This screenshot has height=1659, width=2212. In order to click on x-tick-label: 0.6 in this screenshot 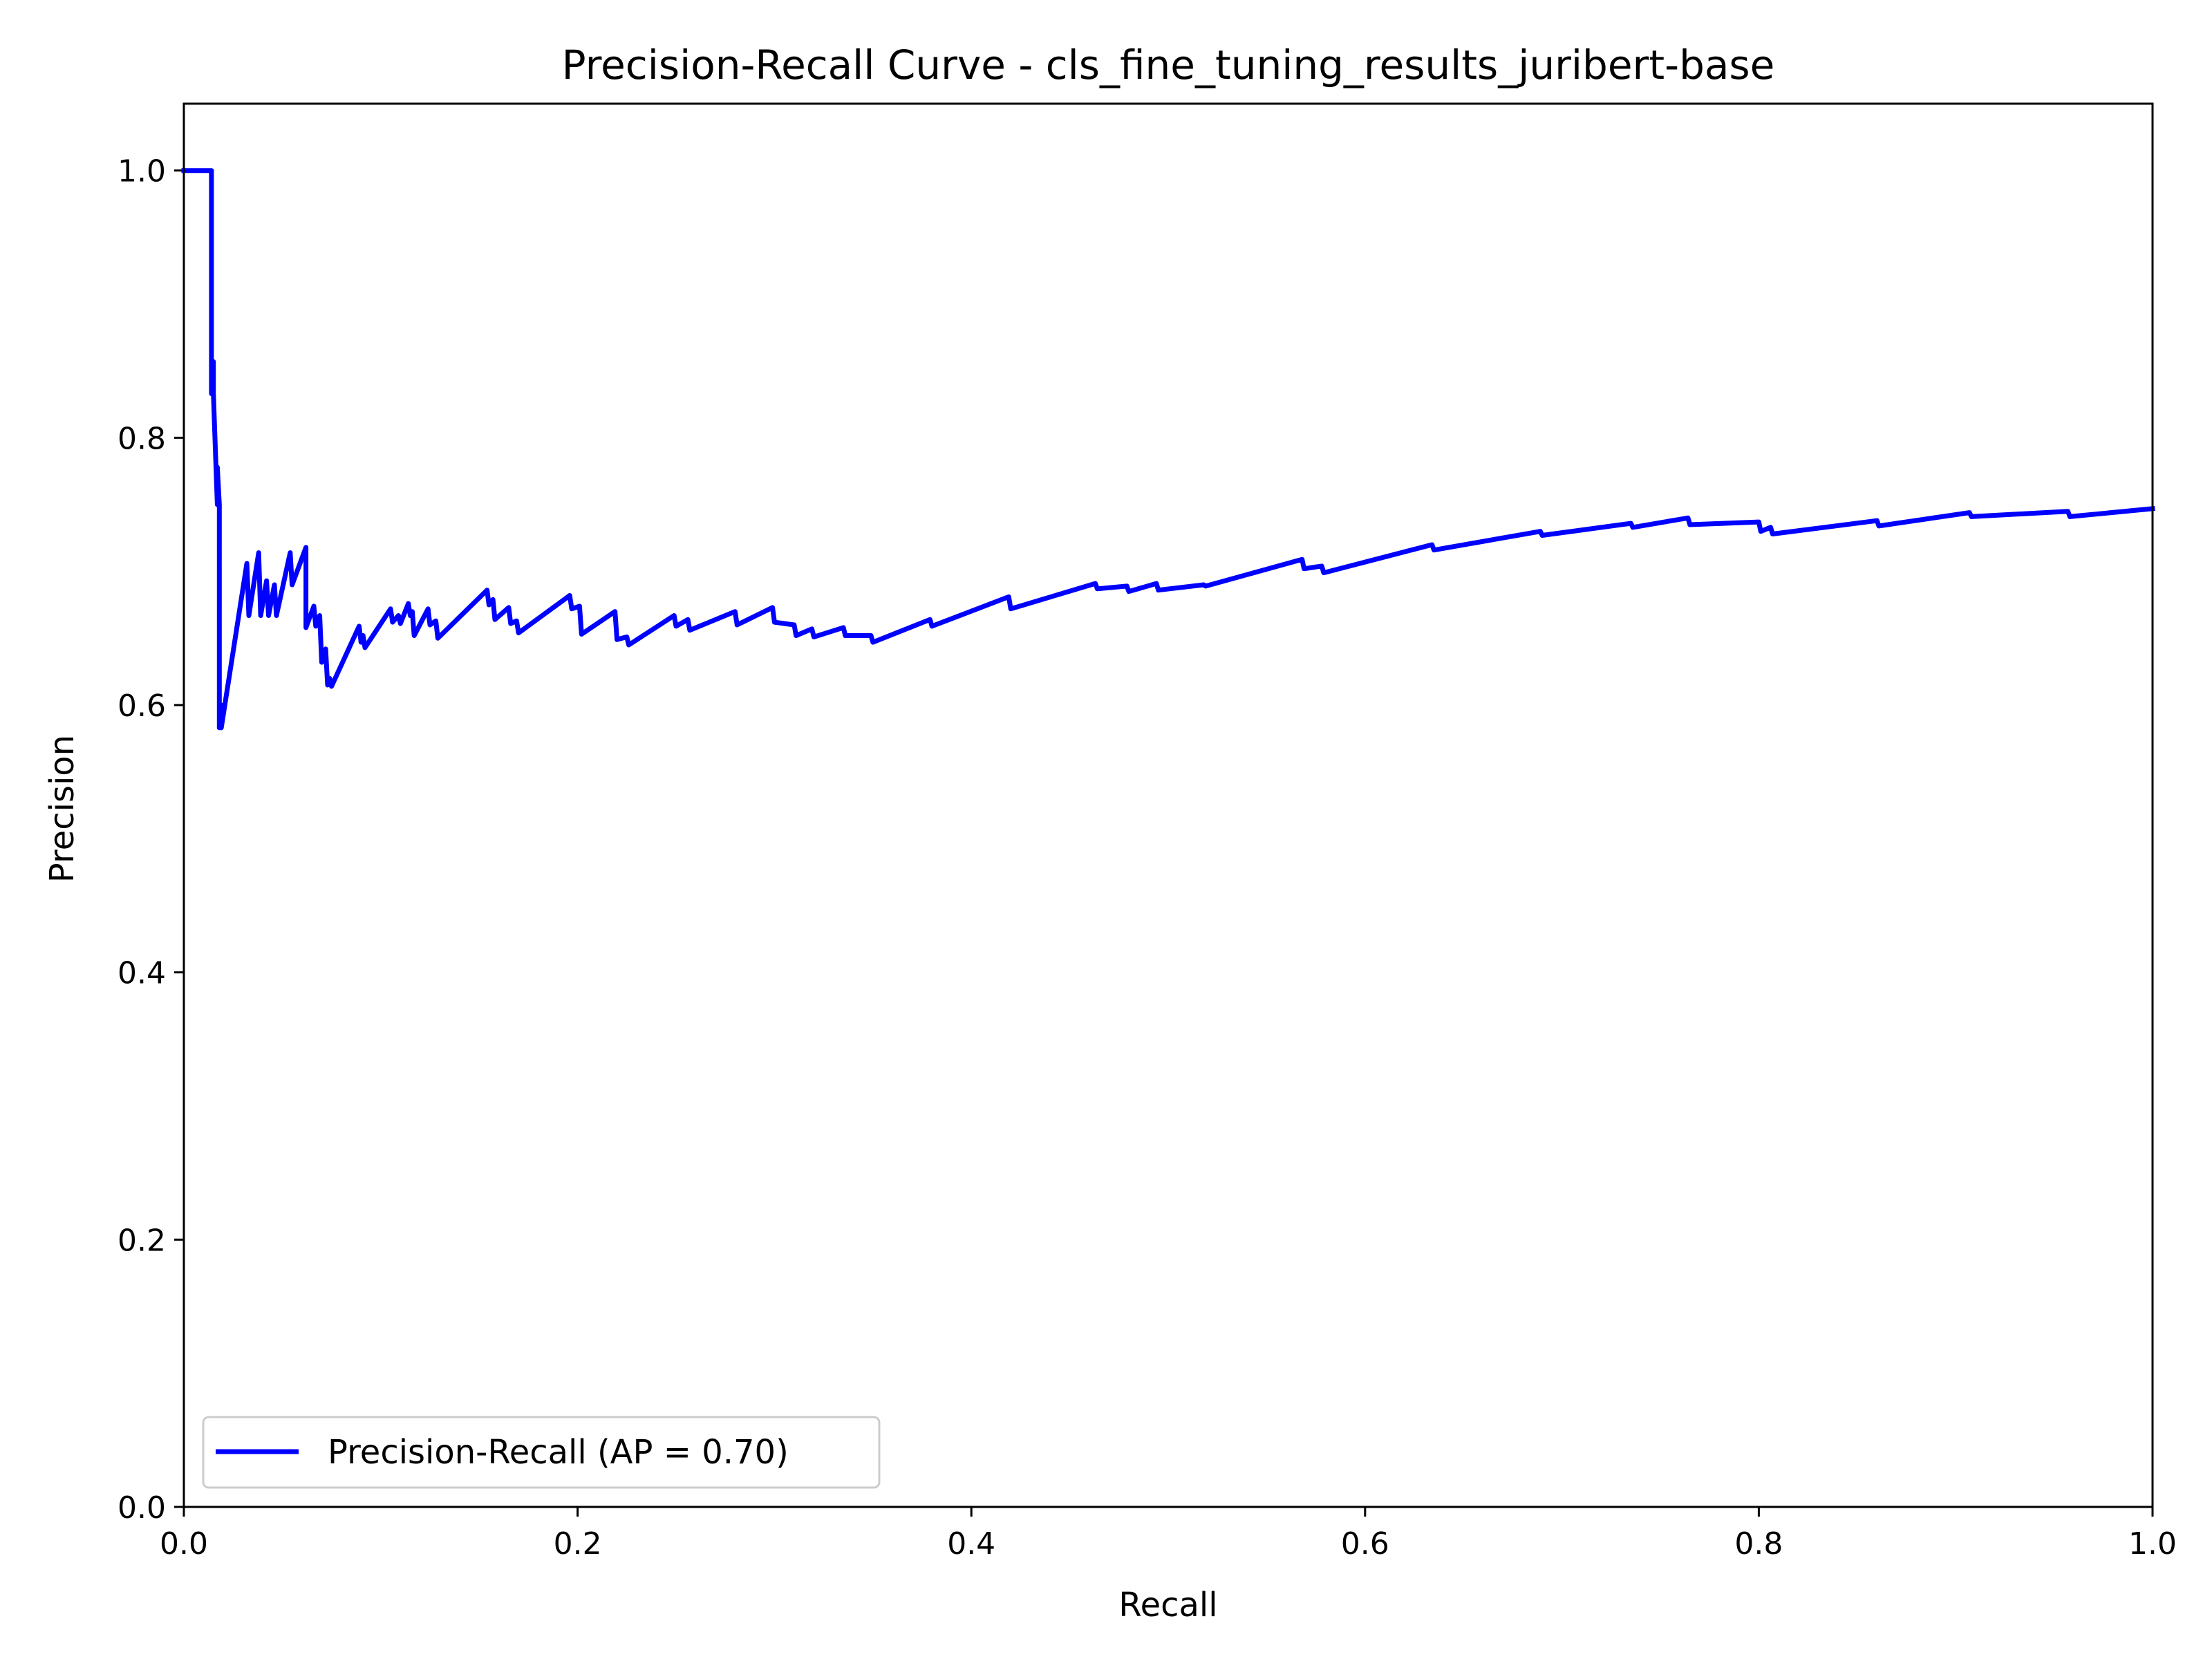, I will do `click(1365, 1544)`.